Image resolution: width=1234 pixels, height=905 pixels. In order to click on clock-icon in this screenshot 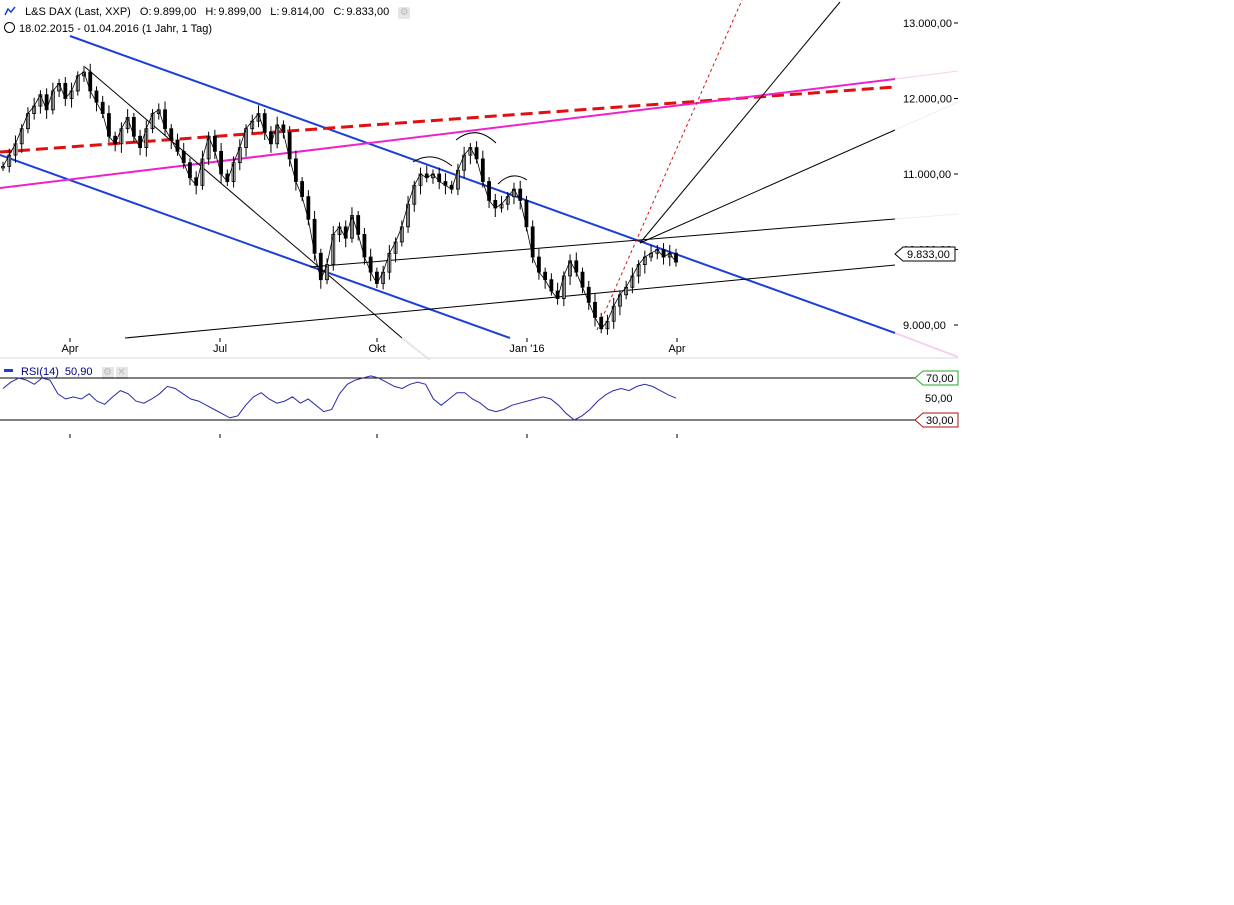, I will do `click(9, 27)`.